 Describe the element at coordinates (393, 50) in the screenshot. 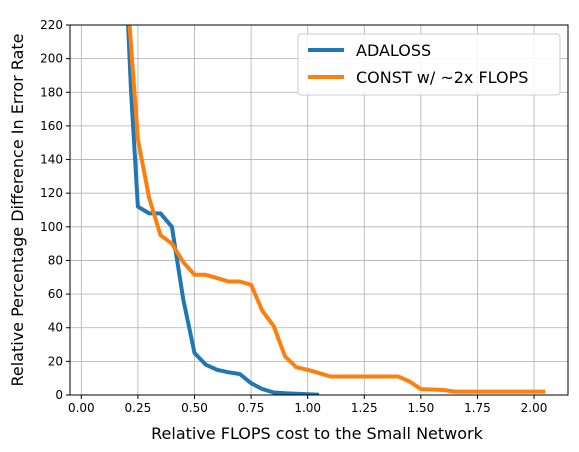

I see `legend-label-adaloss: ADALOSS` at that location.